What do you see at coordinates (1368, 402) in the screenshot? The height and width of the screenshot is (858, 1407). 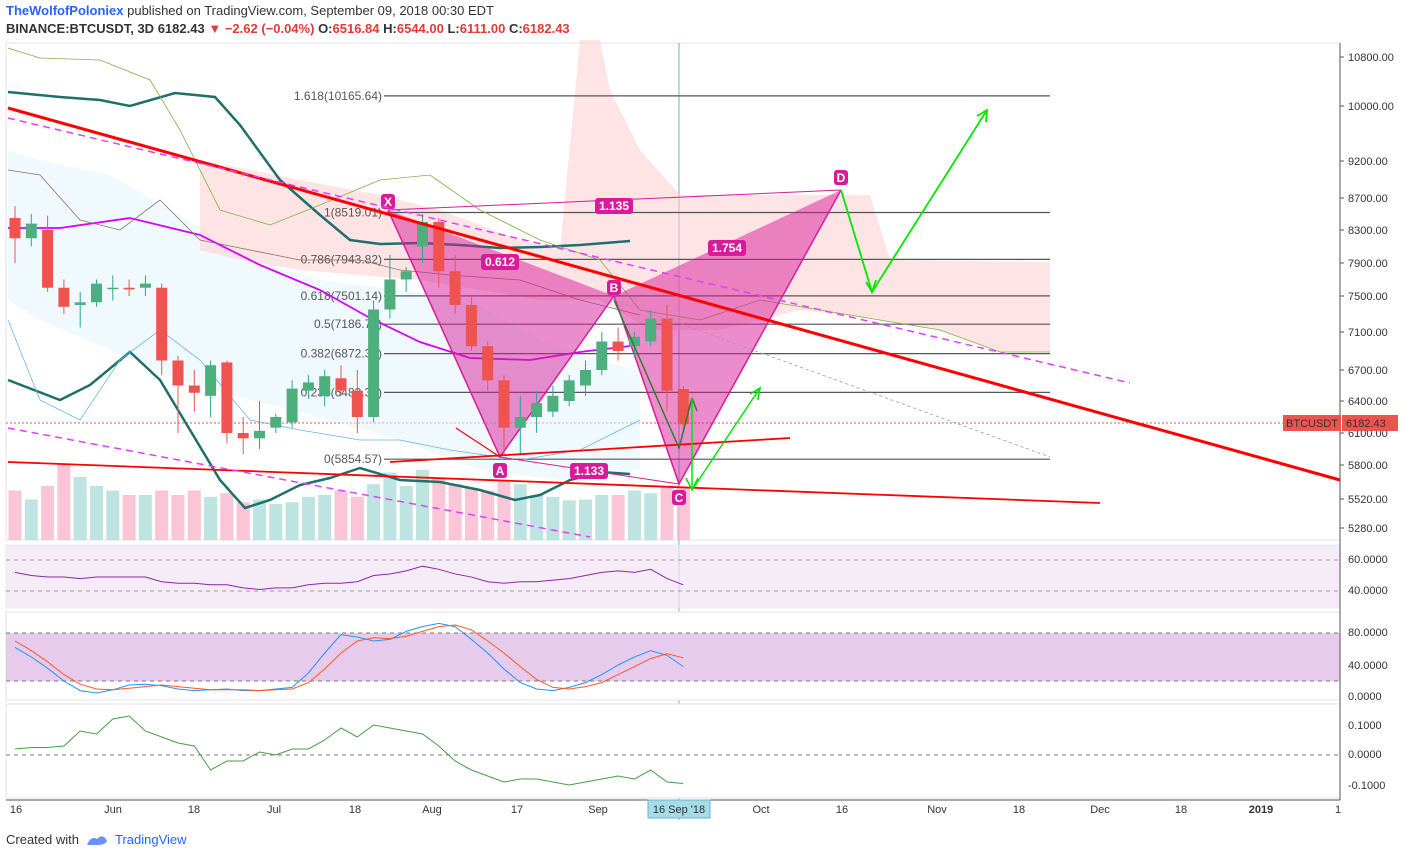 I see `price-tick-label: 6400.00` at bounding box center [1368, 402].